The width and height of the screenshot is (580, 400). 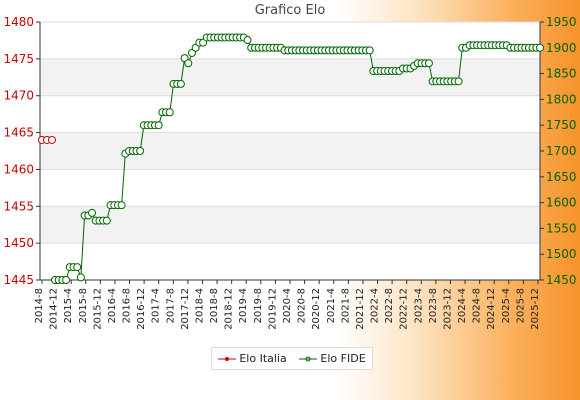 What do you see at coordinates (68, 305) in the screenshot?
I see `x-tick-label: 2015-4` at bounding box center [68, 305].